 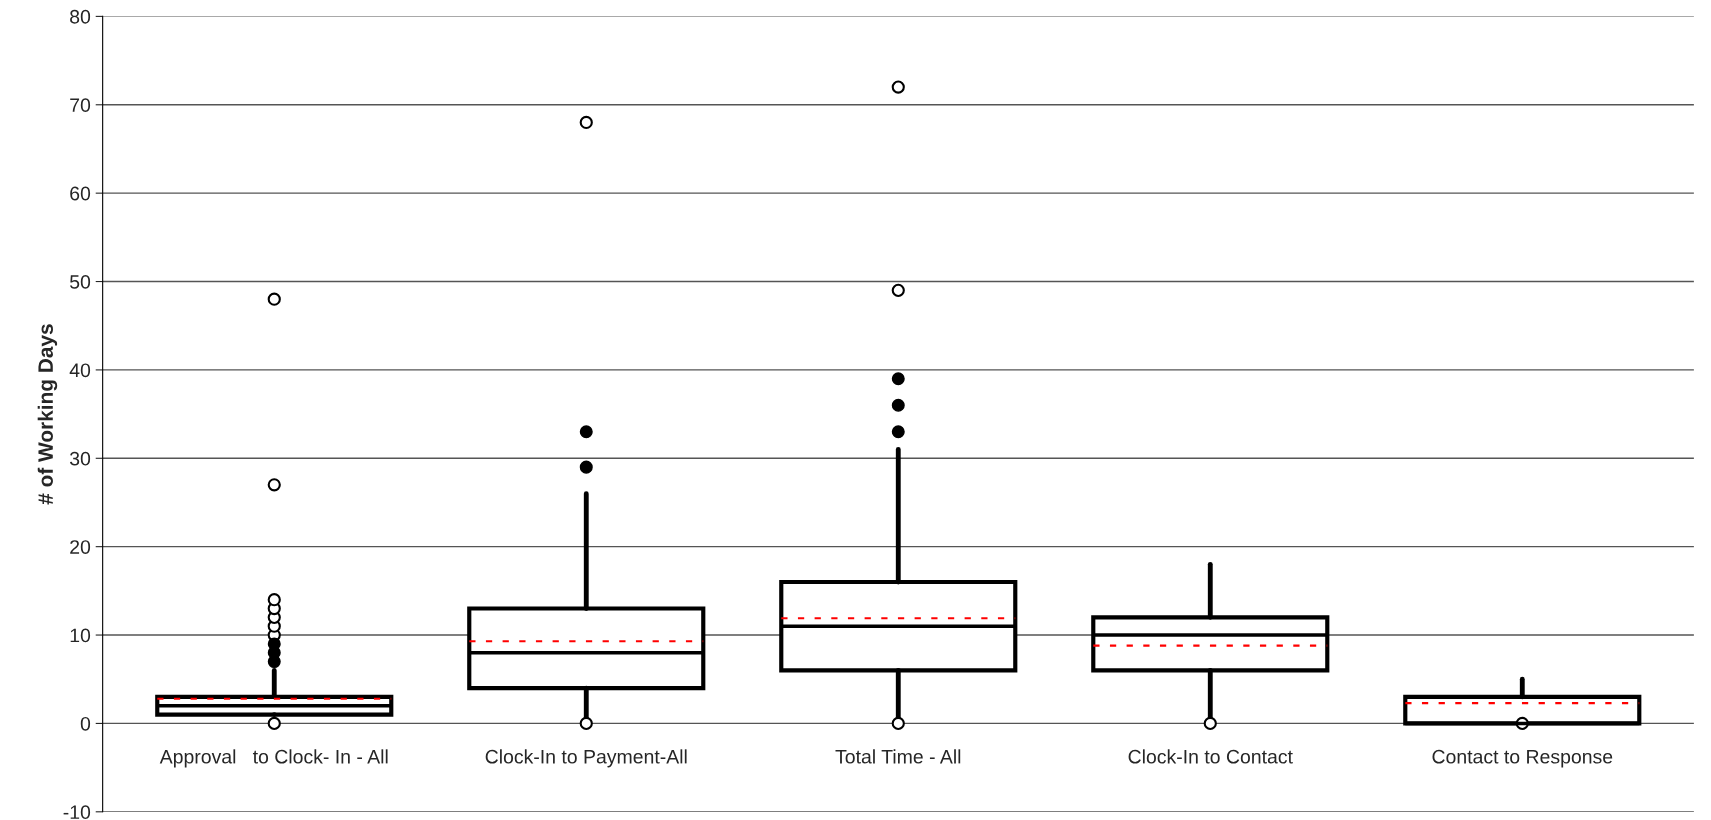 I want to click on y-tick-label: 60, so click(x=80, y=193).